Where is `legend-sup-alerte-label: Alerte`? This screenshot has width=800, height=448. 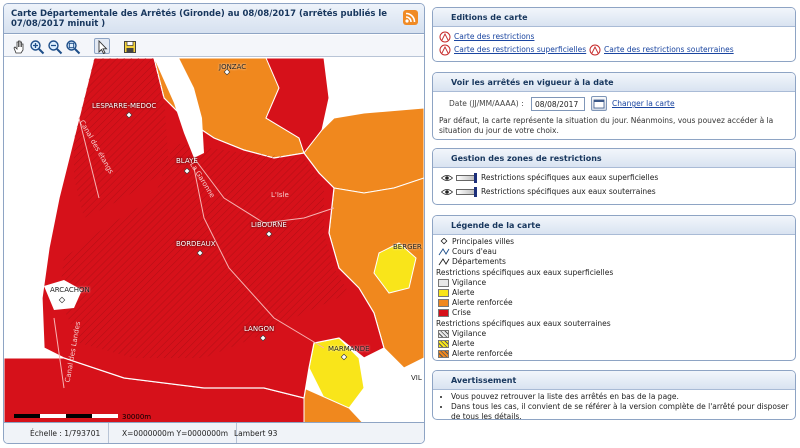 legend-sup-alerte-label: Alerte is located at coordinates (463, 292).